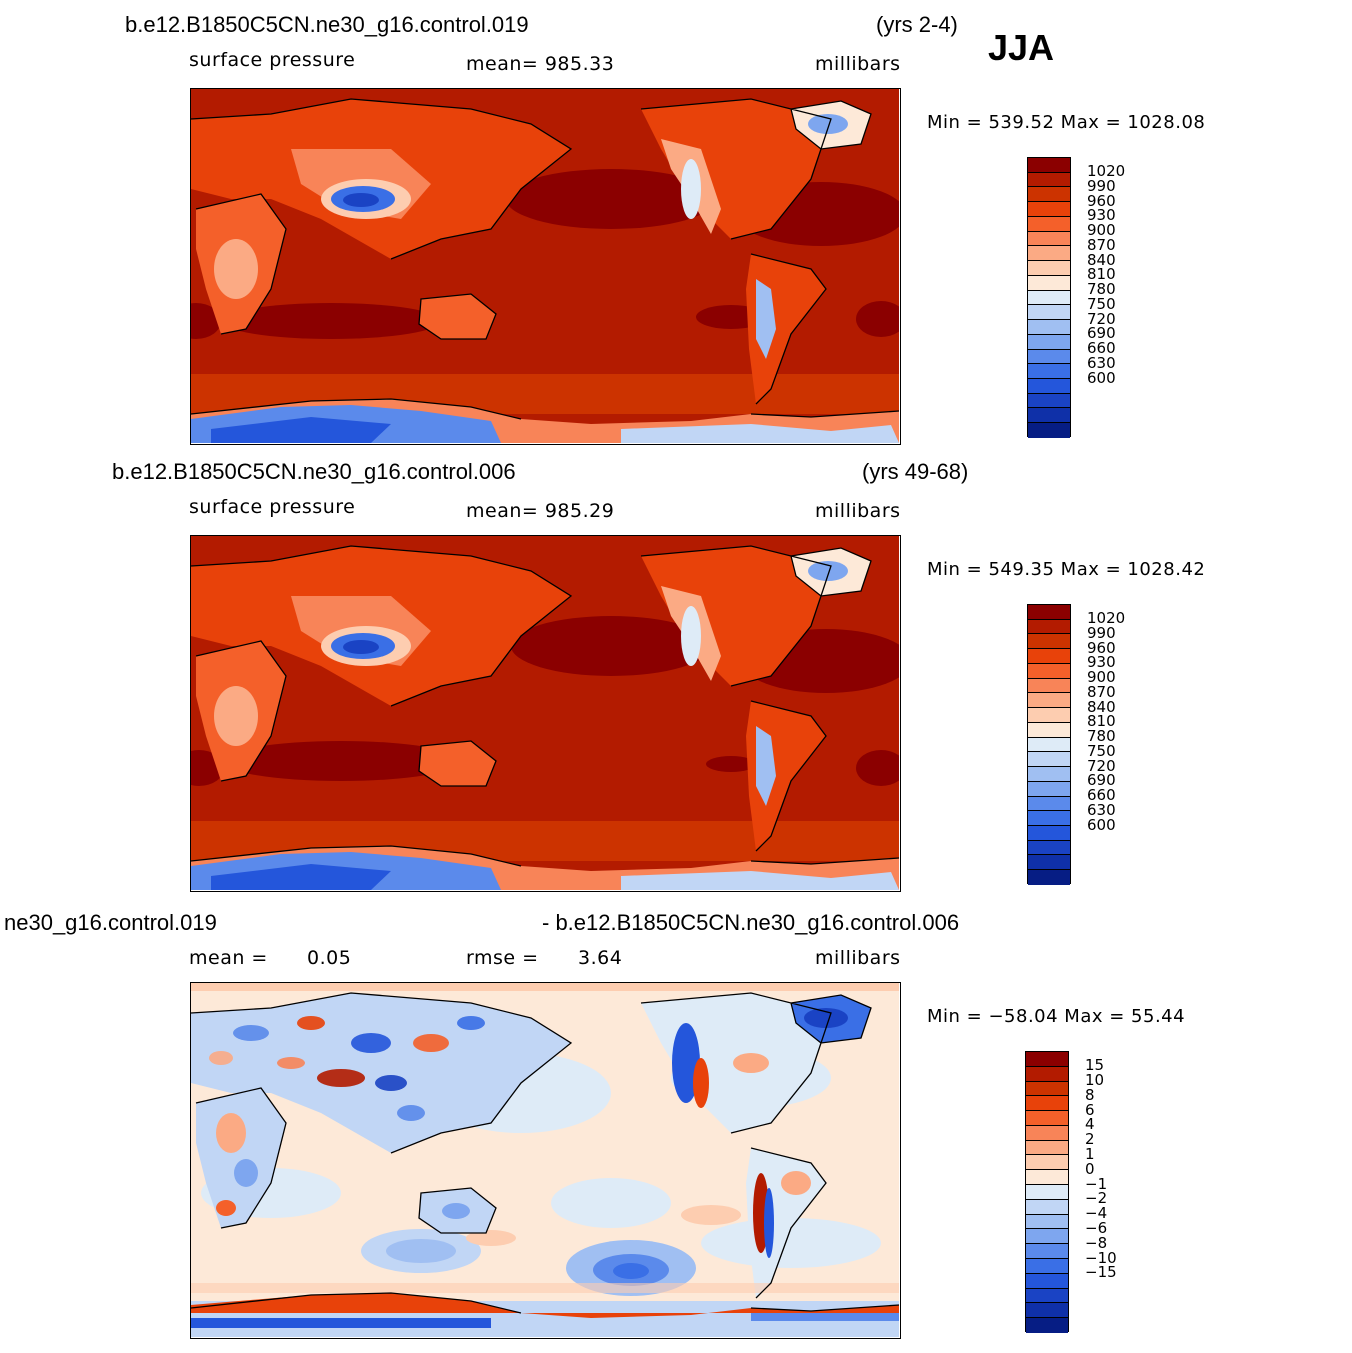 The height and width of the screenshot is (1353, 1352). I want to click on panel2-map-field, so click(545, 713).